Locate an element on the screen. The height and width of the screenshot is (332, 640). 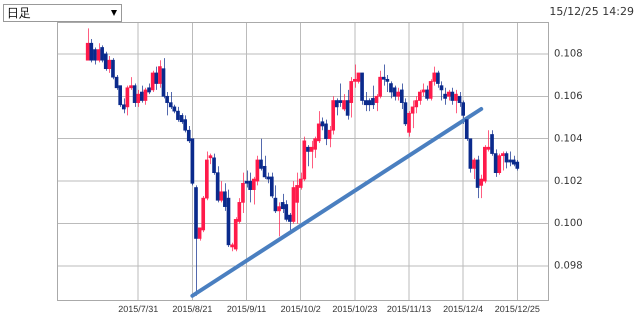
x-tick-label: 2015/12/25 is located at coordinates (517, 309).